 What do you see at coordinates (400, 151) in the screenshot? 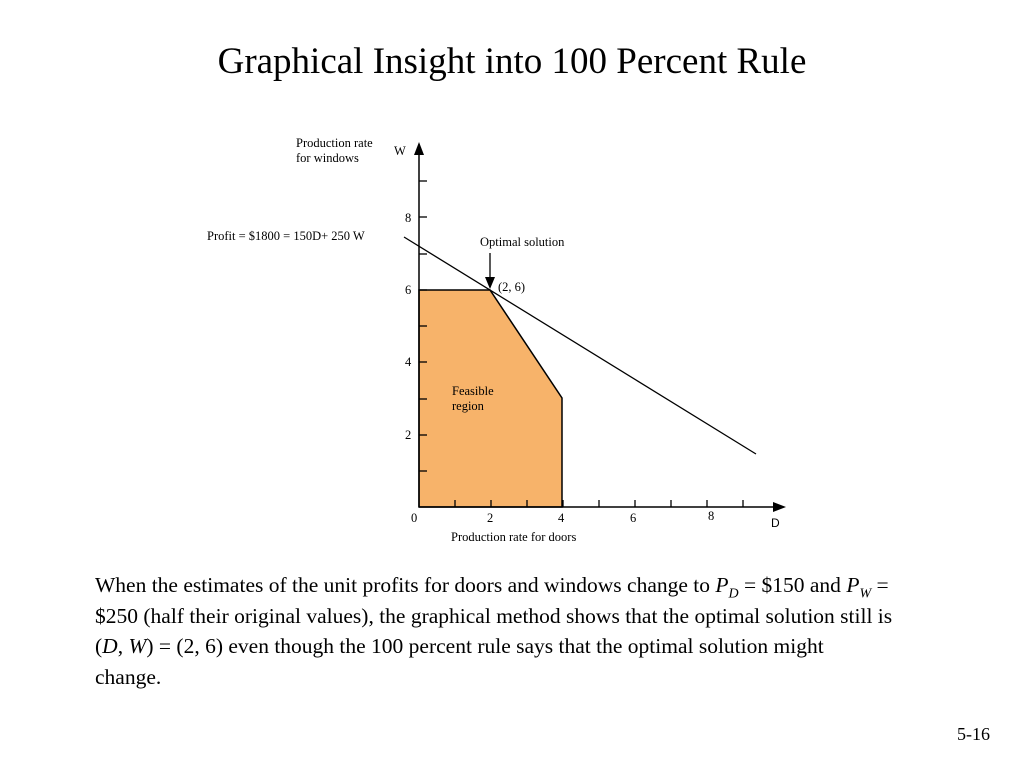
I see `y-axis-variable: W` at bounding box center [400, 151].